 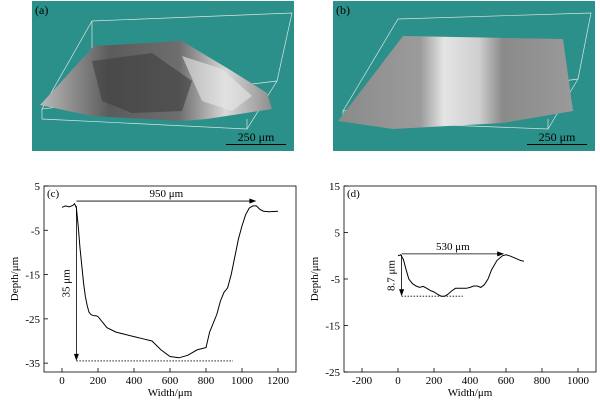 I want to click on scale-bar-a-label: 250 μm, so click(x=256, y=137).